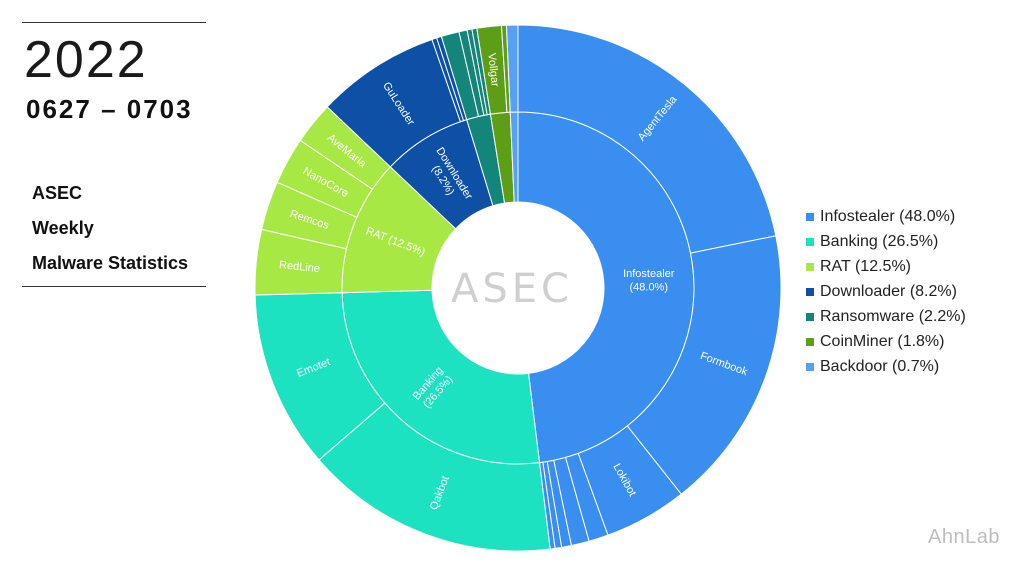 This screenshot has height=571, width=1024. Describe the element at coordinates (964, 537) in the screenshot. I see `ahnlab-logo: AhnLab` at that location.